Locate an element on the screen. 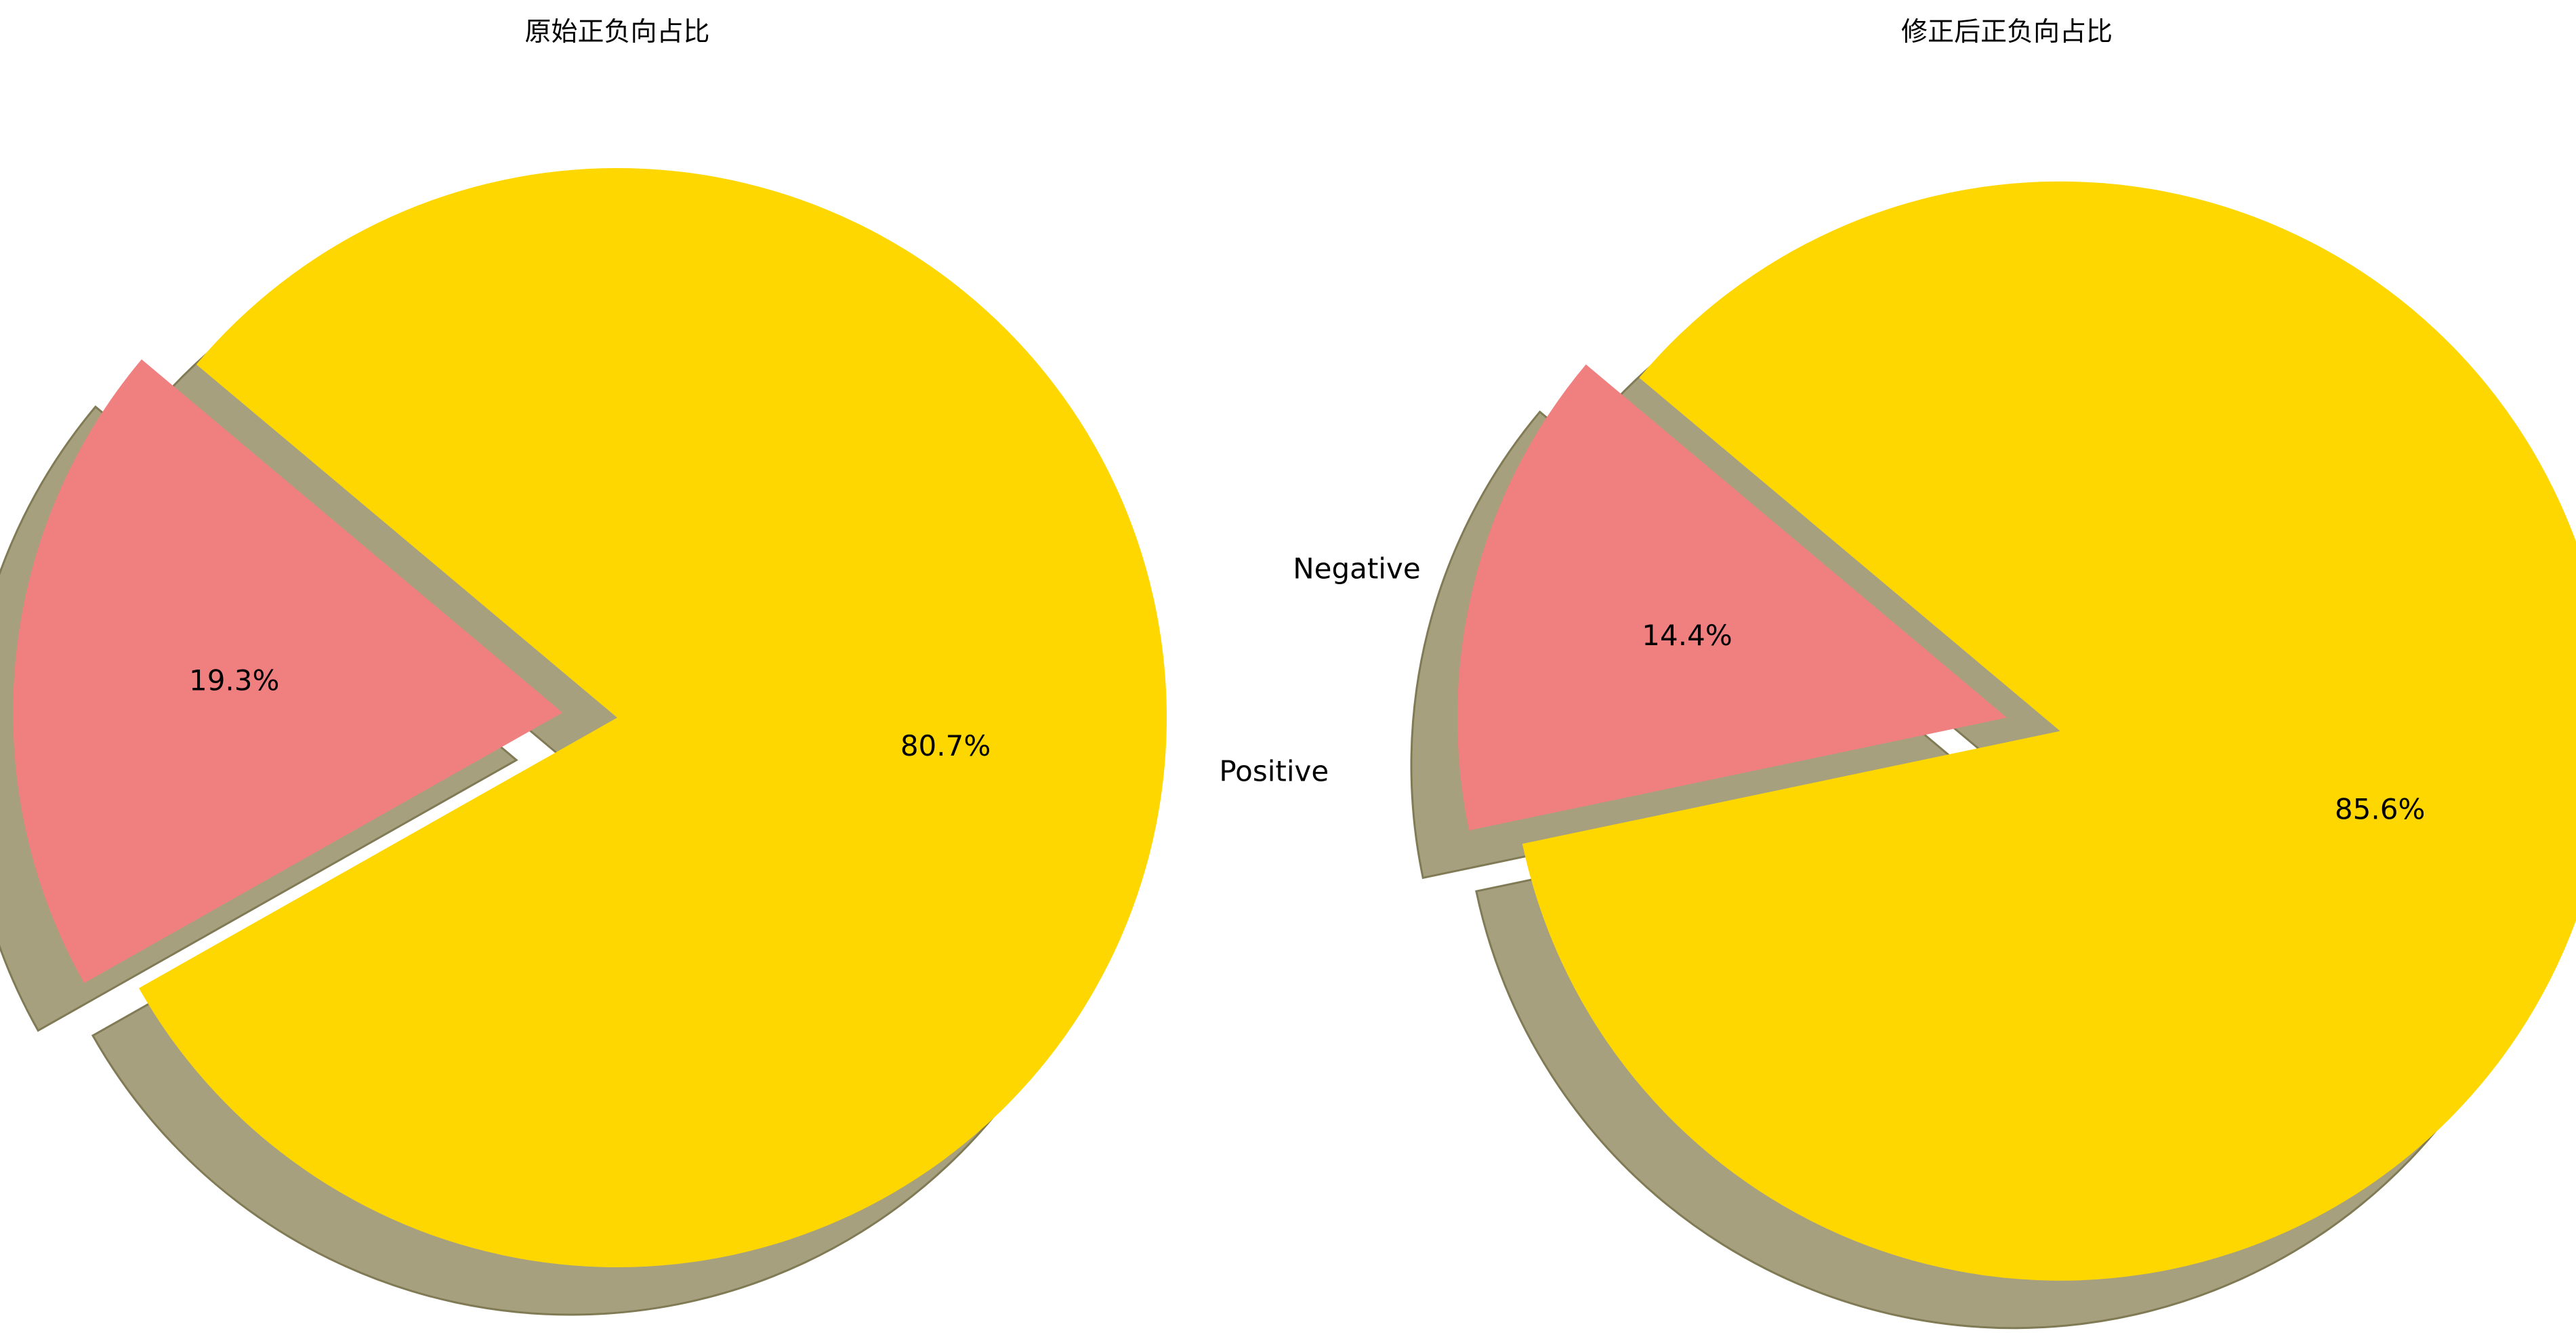  percent-label-negative: 14.4% is located at coordinates (1687, 635).